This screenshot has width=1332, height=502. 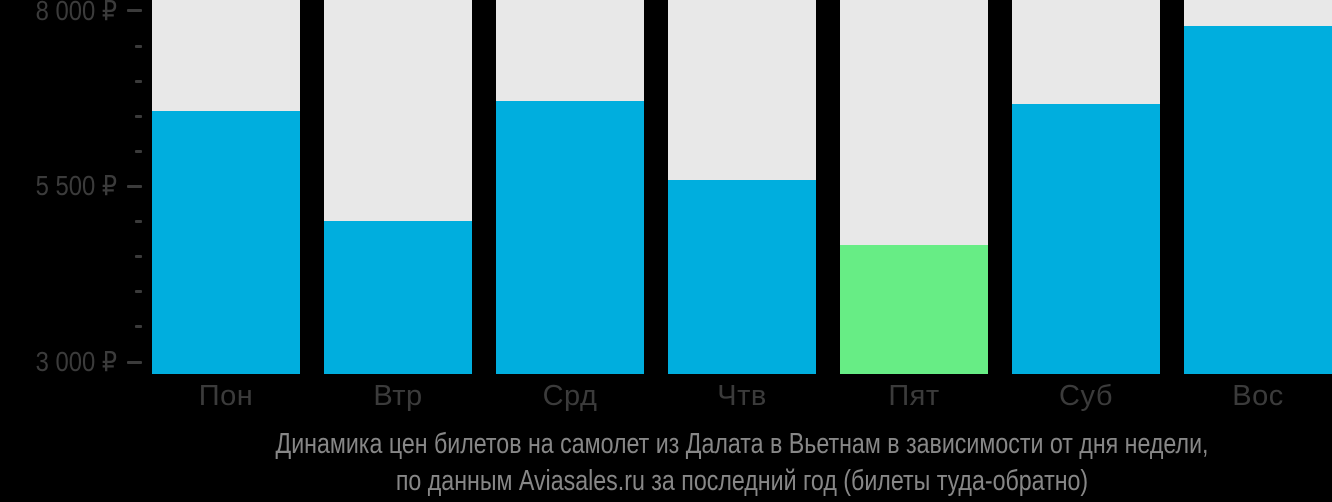 What do you see at coordinates (742, 277) in the screenshot?
I see `bar-thu` at bounding box center [742, 277].